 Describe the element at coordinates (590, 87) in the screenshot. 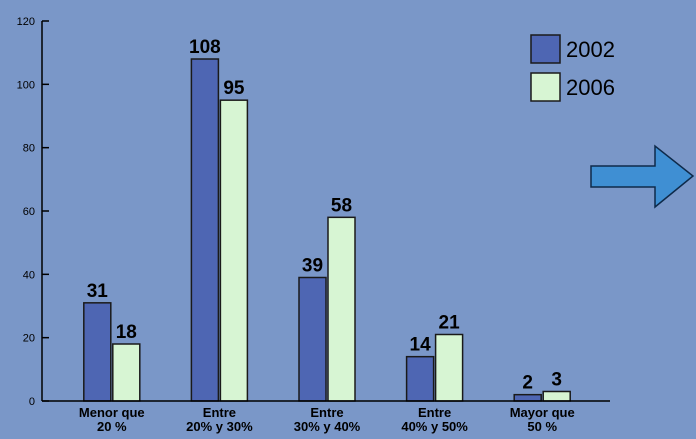

I see `legend-label: 2006` at that location.